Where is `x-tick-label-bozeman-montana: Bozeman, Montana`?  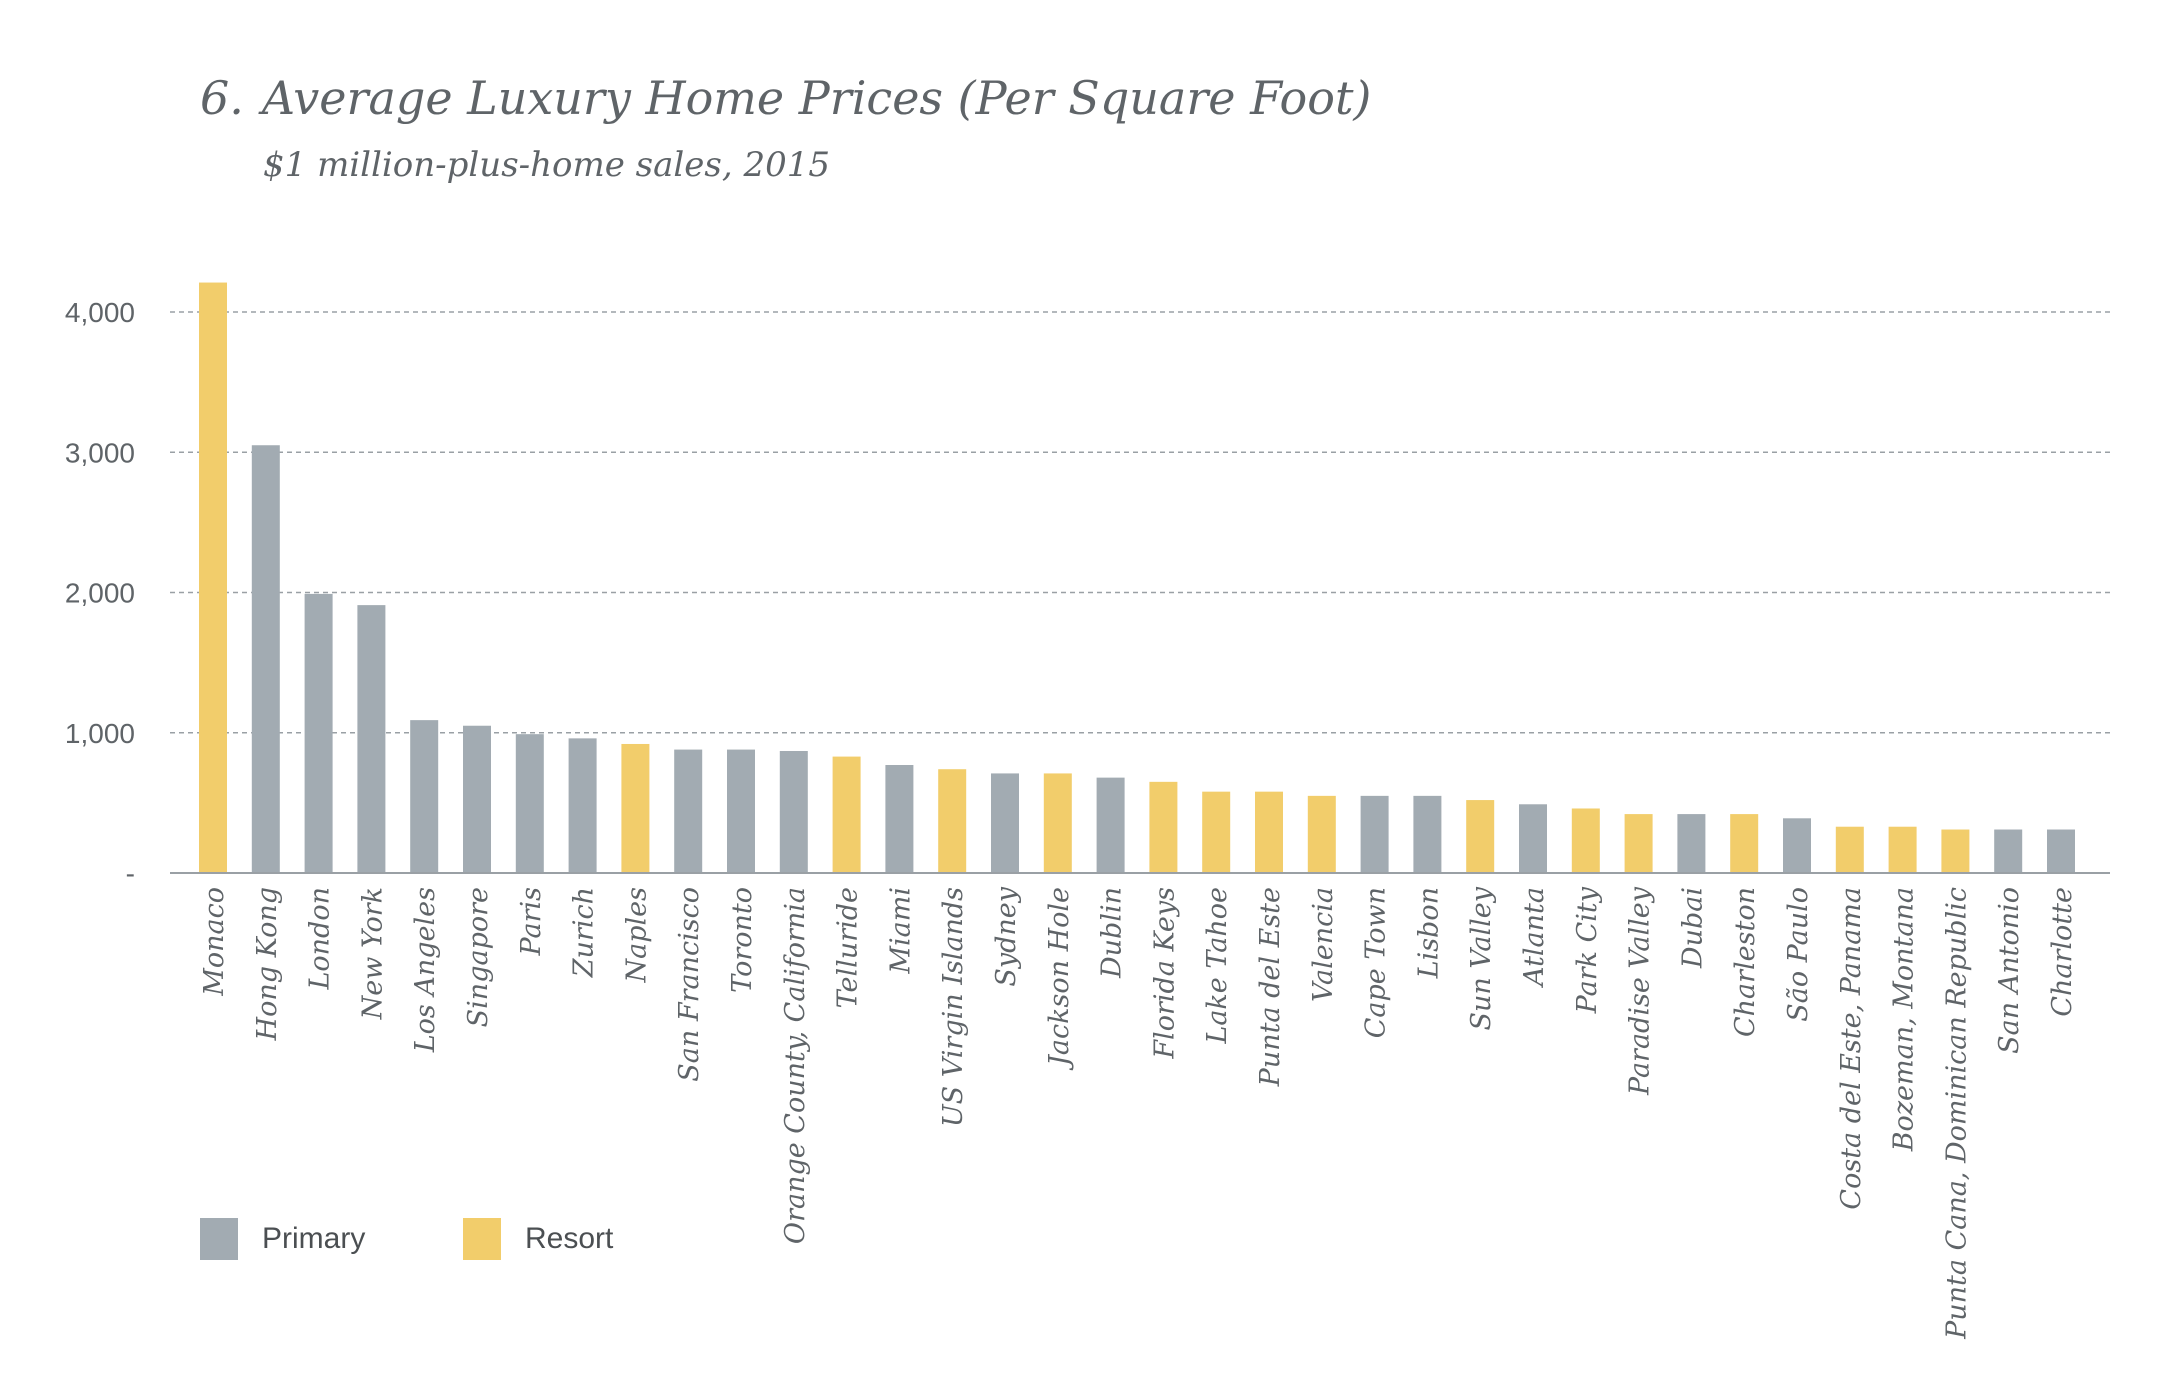 x-tick-label-bozeman-montana: Bozeman, Montana is located at coordinates (1904, 1019).